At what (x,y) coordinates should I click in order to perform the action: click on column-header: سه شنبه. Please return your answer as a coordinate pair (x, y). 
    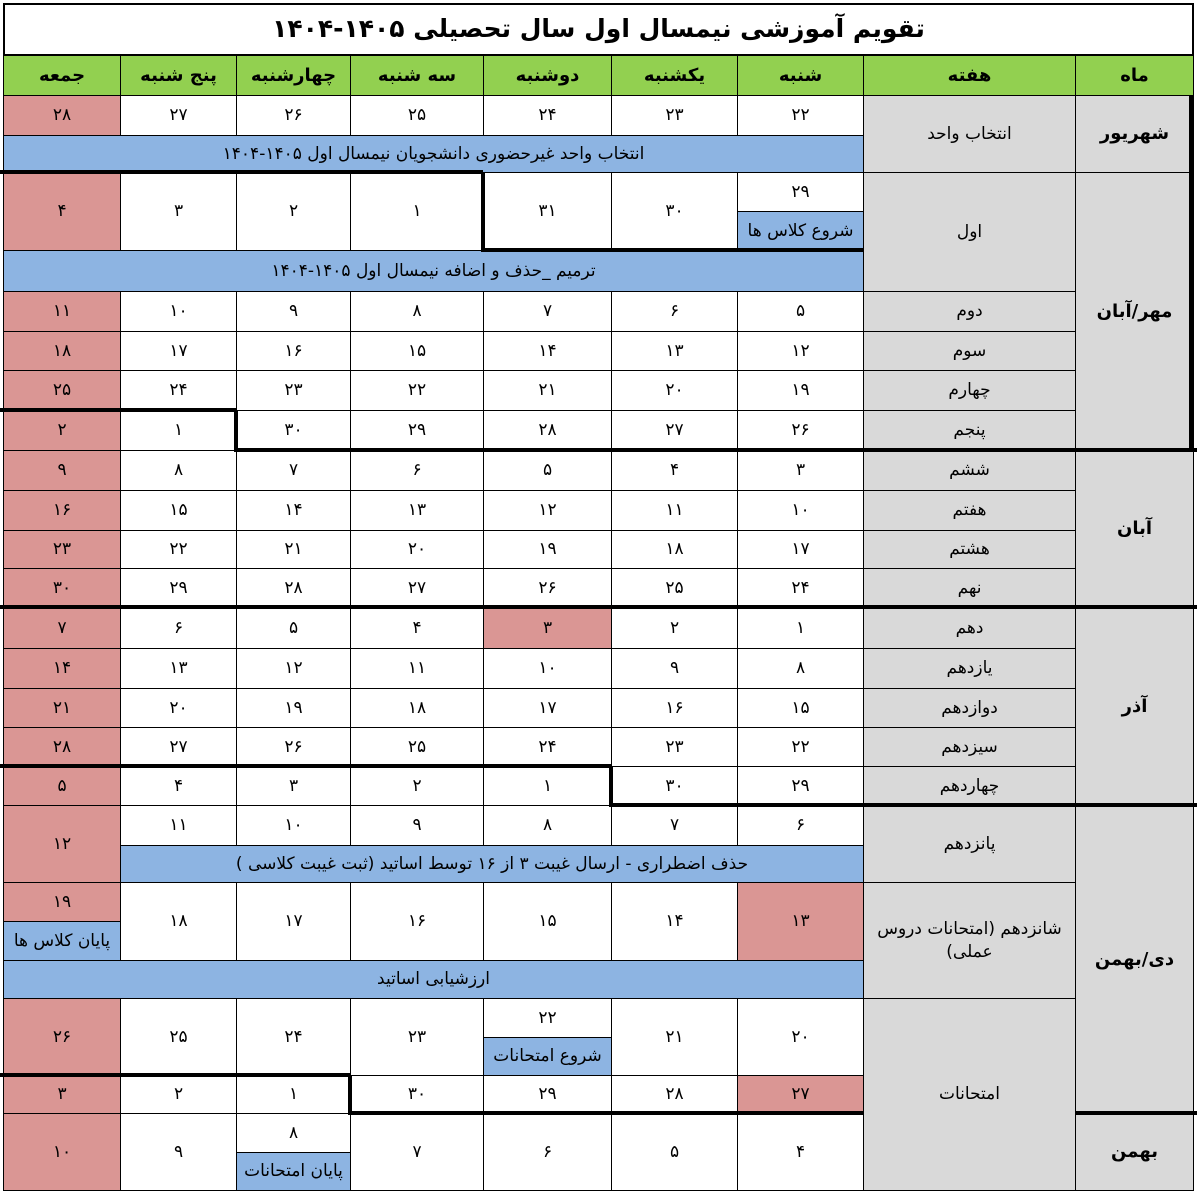
    Looking at the image, I should click on (417, 75).